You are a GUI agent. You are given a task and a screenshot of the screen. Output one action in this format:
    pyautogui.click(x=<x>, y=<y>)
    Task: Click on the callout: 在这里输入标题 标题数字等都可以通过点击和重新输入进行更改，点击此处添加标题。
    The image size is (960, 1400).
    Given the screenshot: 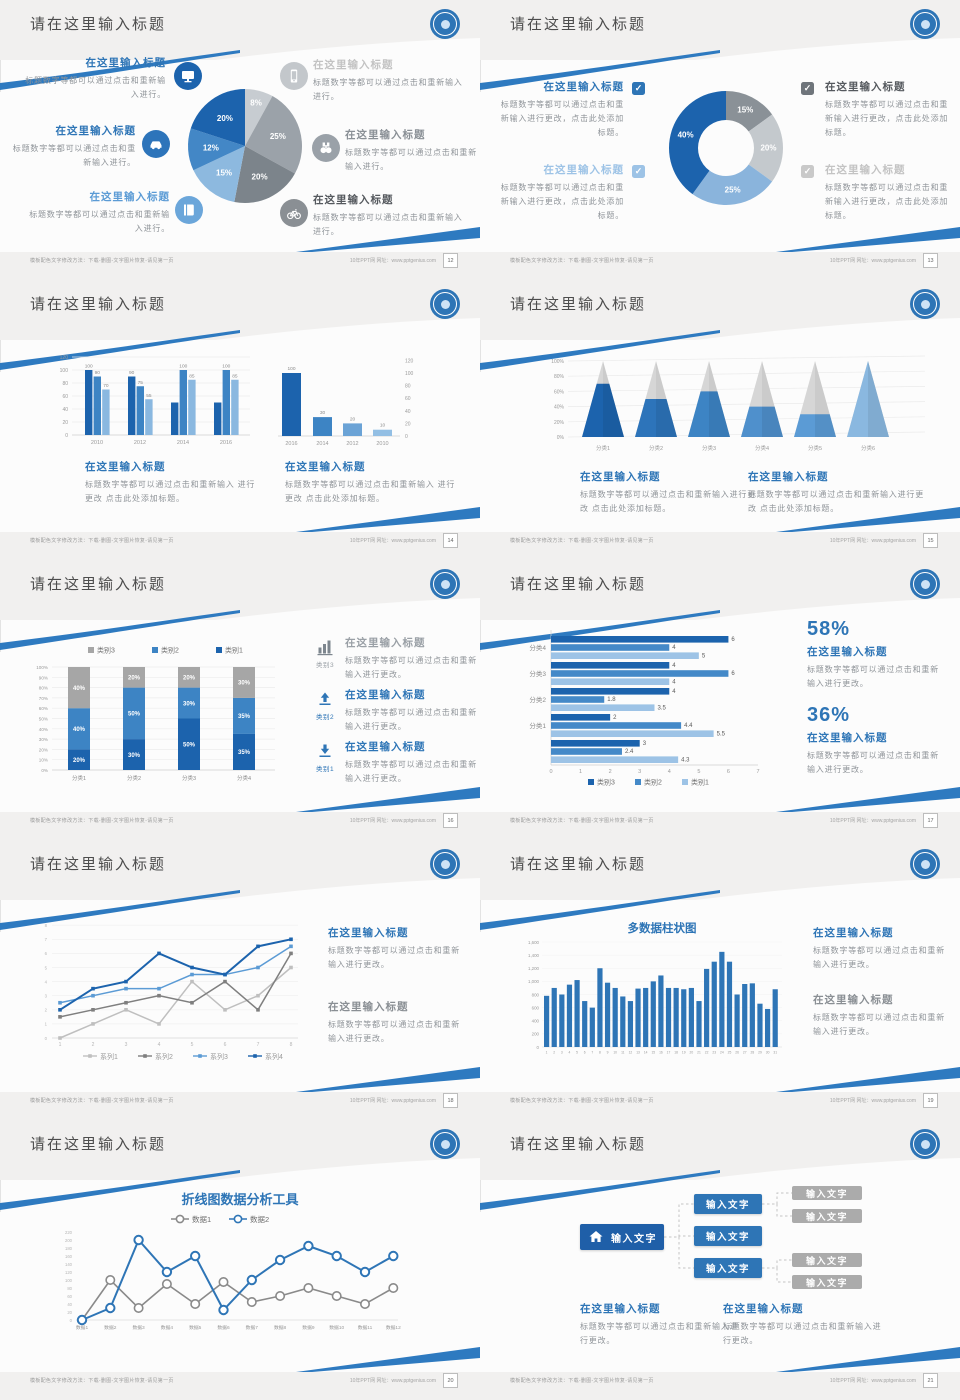 What is the action you would take?
    pyautogui.click(x=888, y=110)
    